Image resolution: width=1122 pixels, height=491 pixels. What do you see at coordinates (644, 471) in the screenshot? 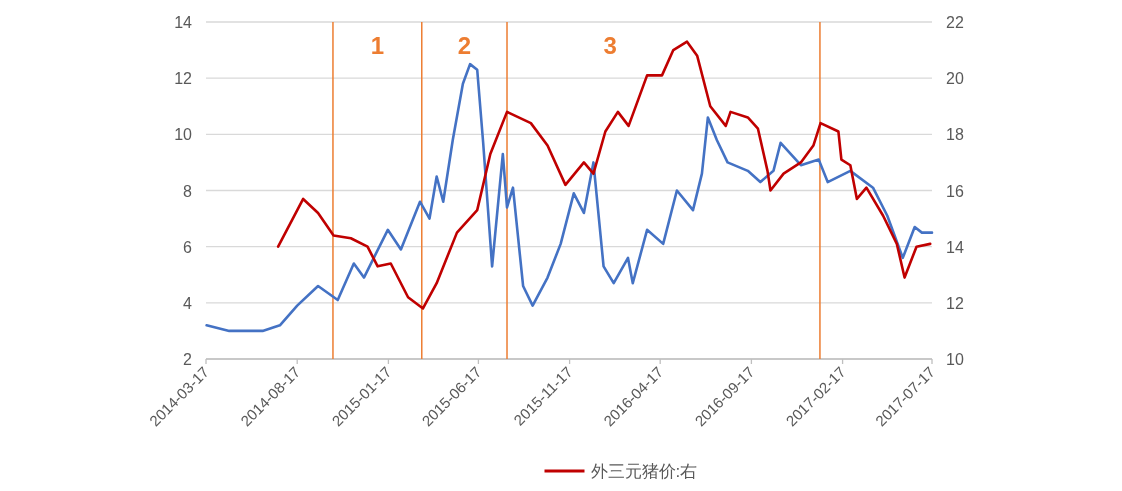
I see `legend-label: 外三元猪价:右` at bounding box center [644, 471].